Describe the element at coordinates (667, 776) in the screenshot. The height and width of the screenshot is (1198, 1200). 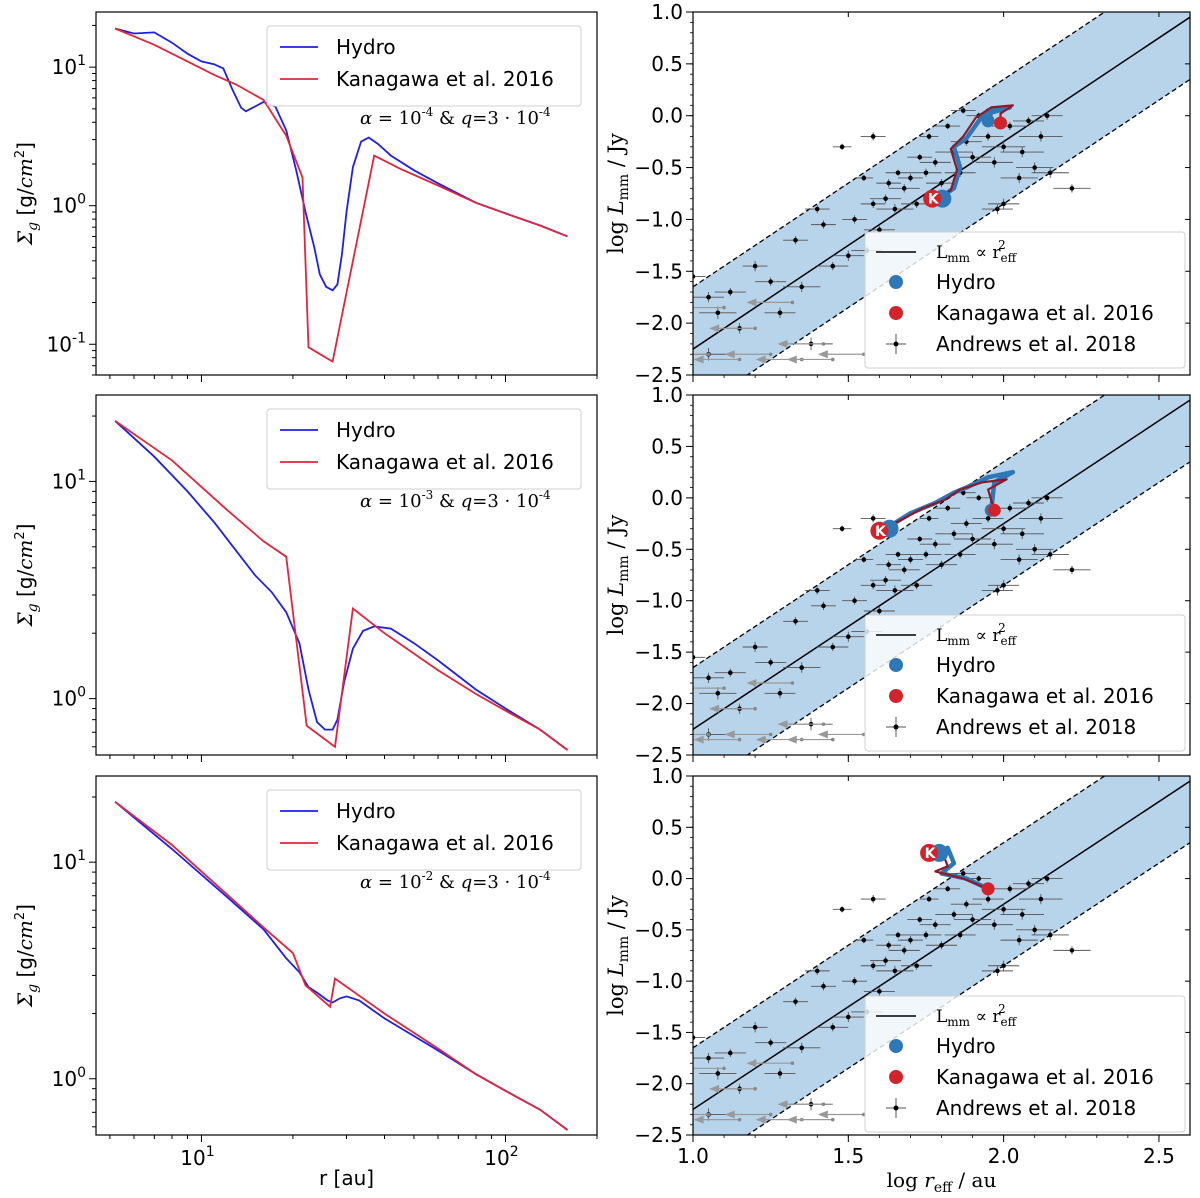
I see `y-tick-label: 1.0` at that location.